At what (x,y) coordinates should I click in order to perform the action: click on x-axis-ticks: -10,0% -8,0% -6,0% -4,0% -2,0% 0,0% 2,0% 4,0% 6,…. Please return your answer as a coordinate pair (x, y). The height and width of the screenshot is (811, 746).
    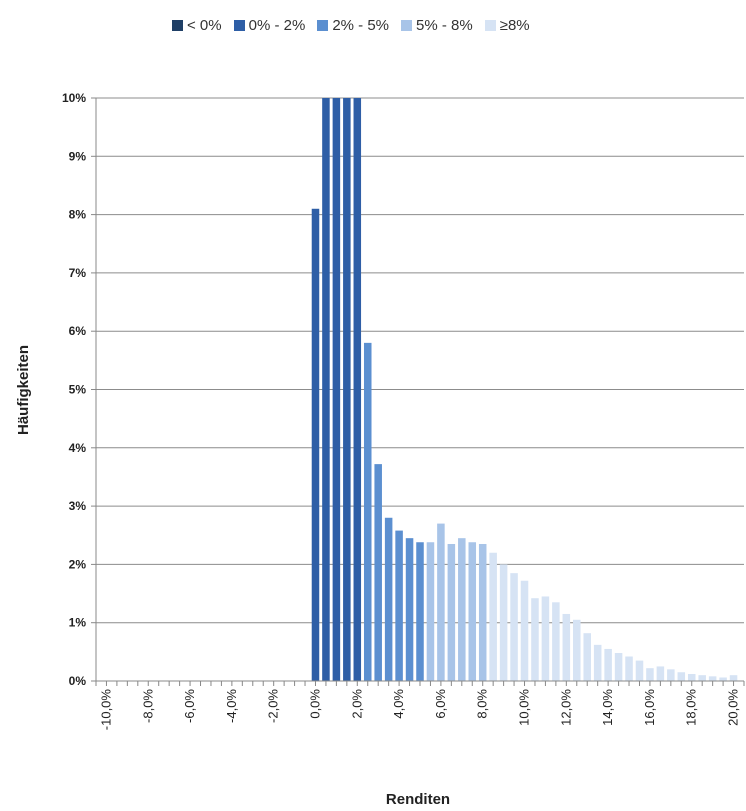
    Looking at the image, I should click on (420, 706).